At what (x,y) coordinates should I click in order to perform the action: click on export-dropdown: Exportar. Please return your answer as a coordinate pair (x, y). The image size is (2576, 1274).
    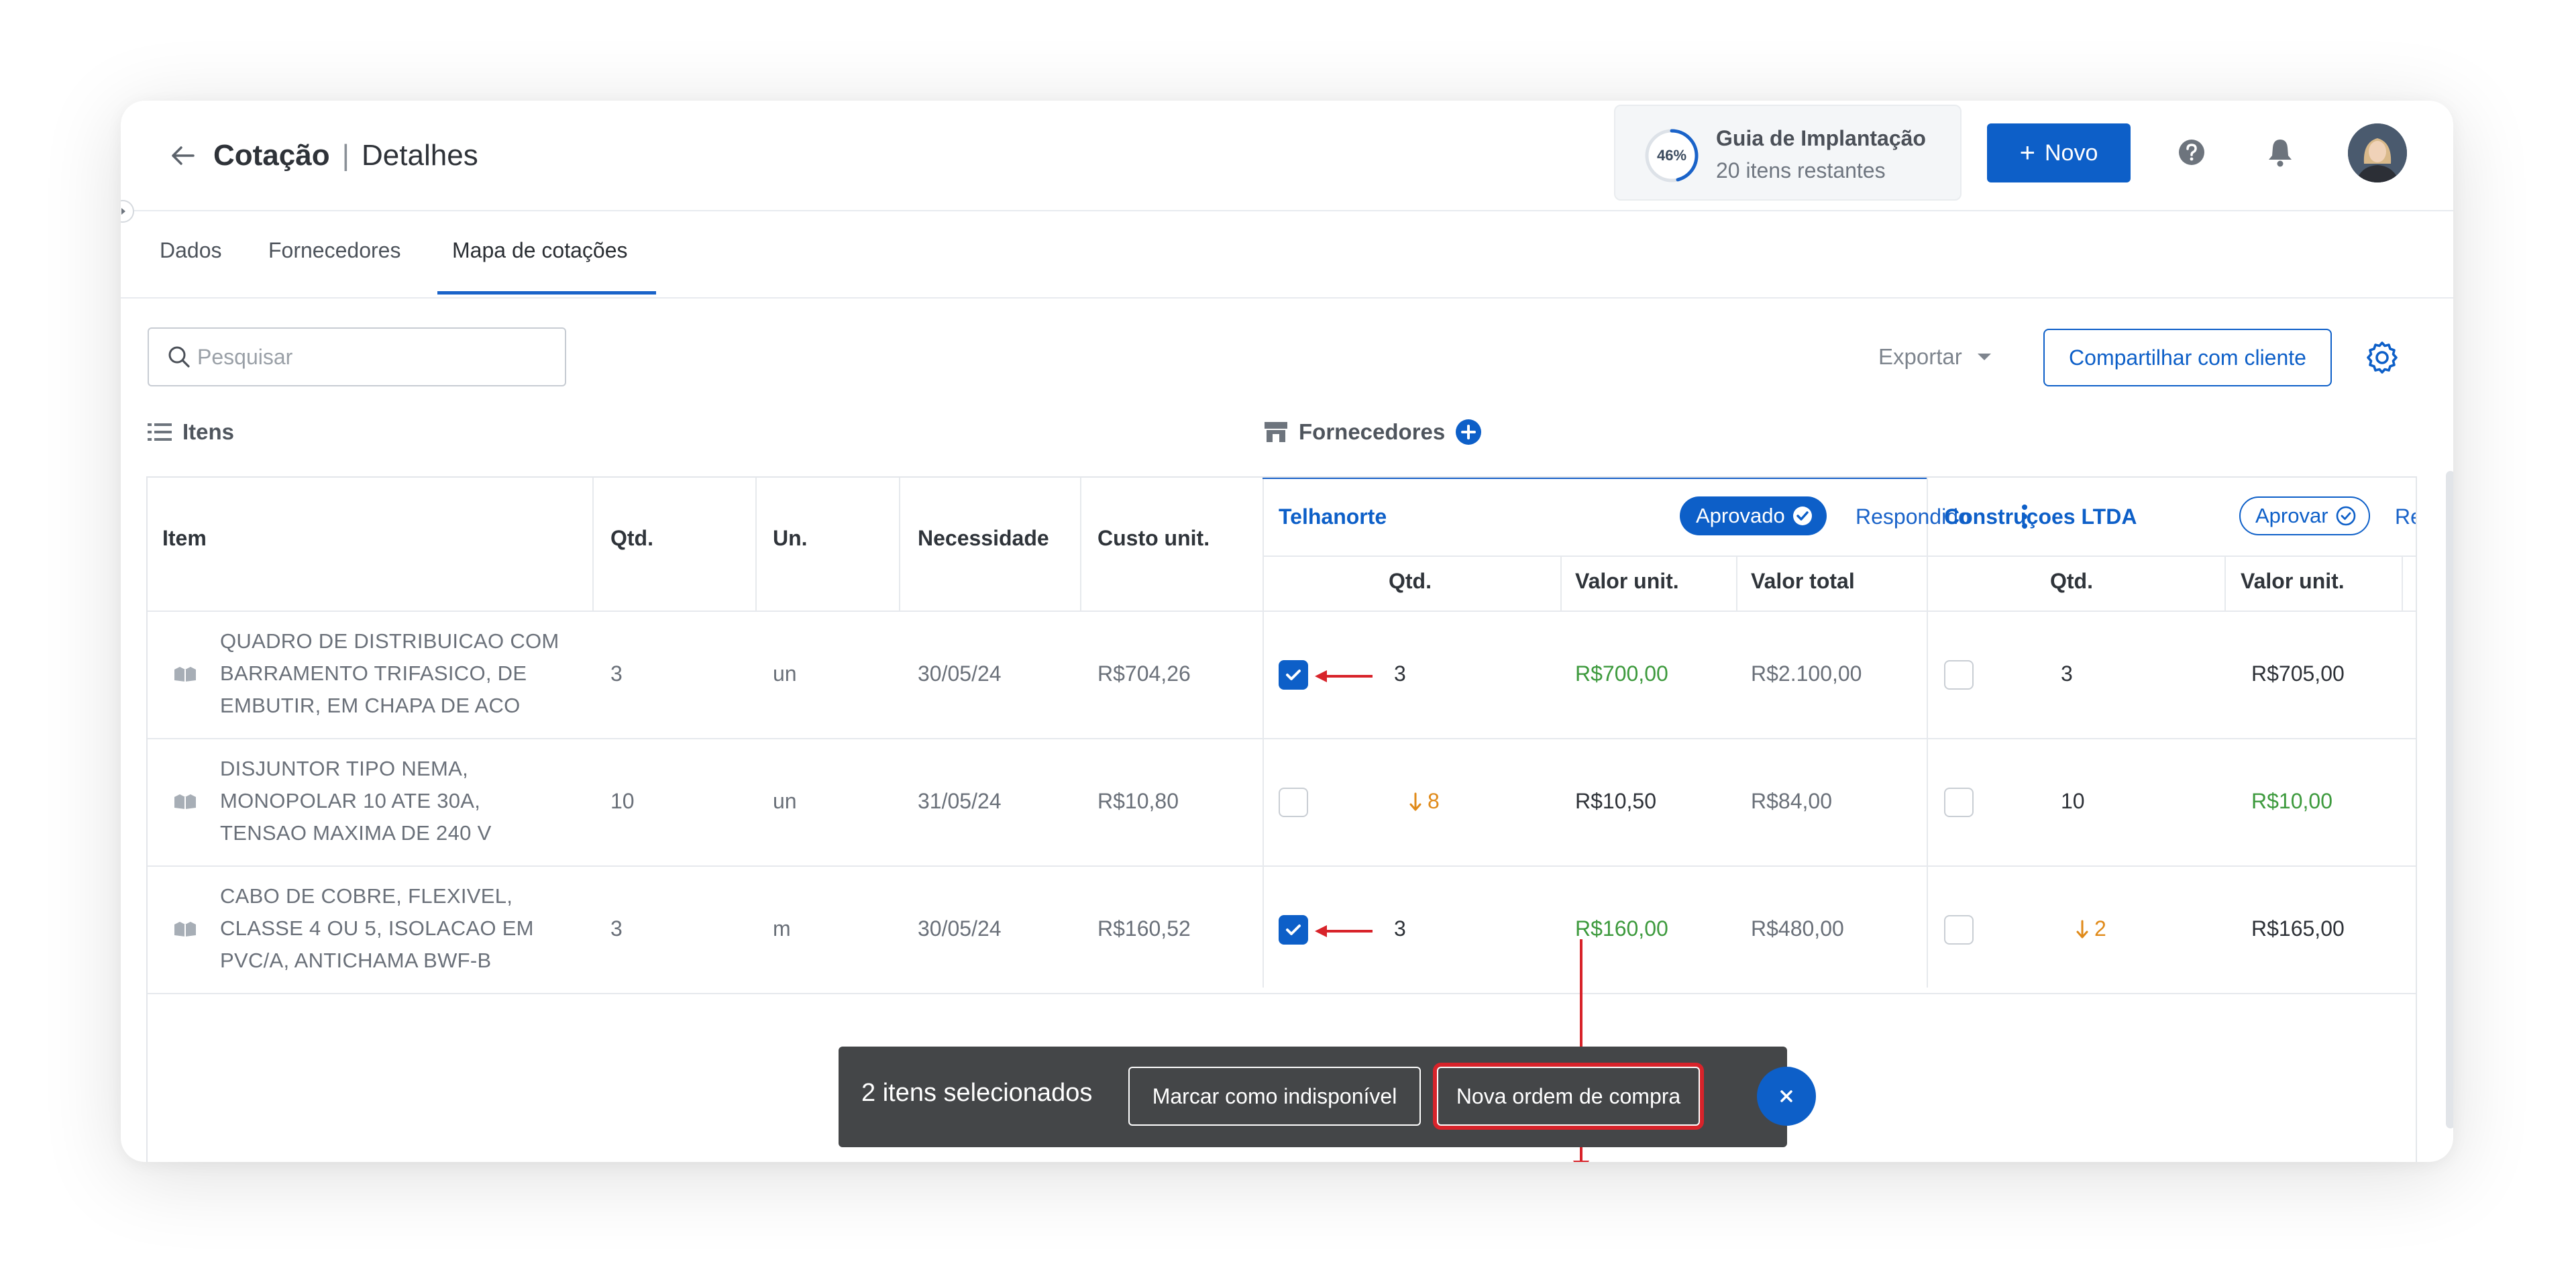
    Looking at the image, I should click on (1935, 357).